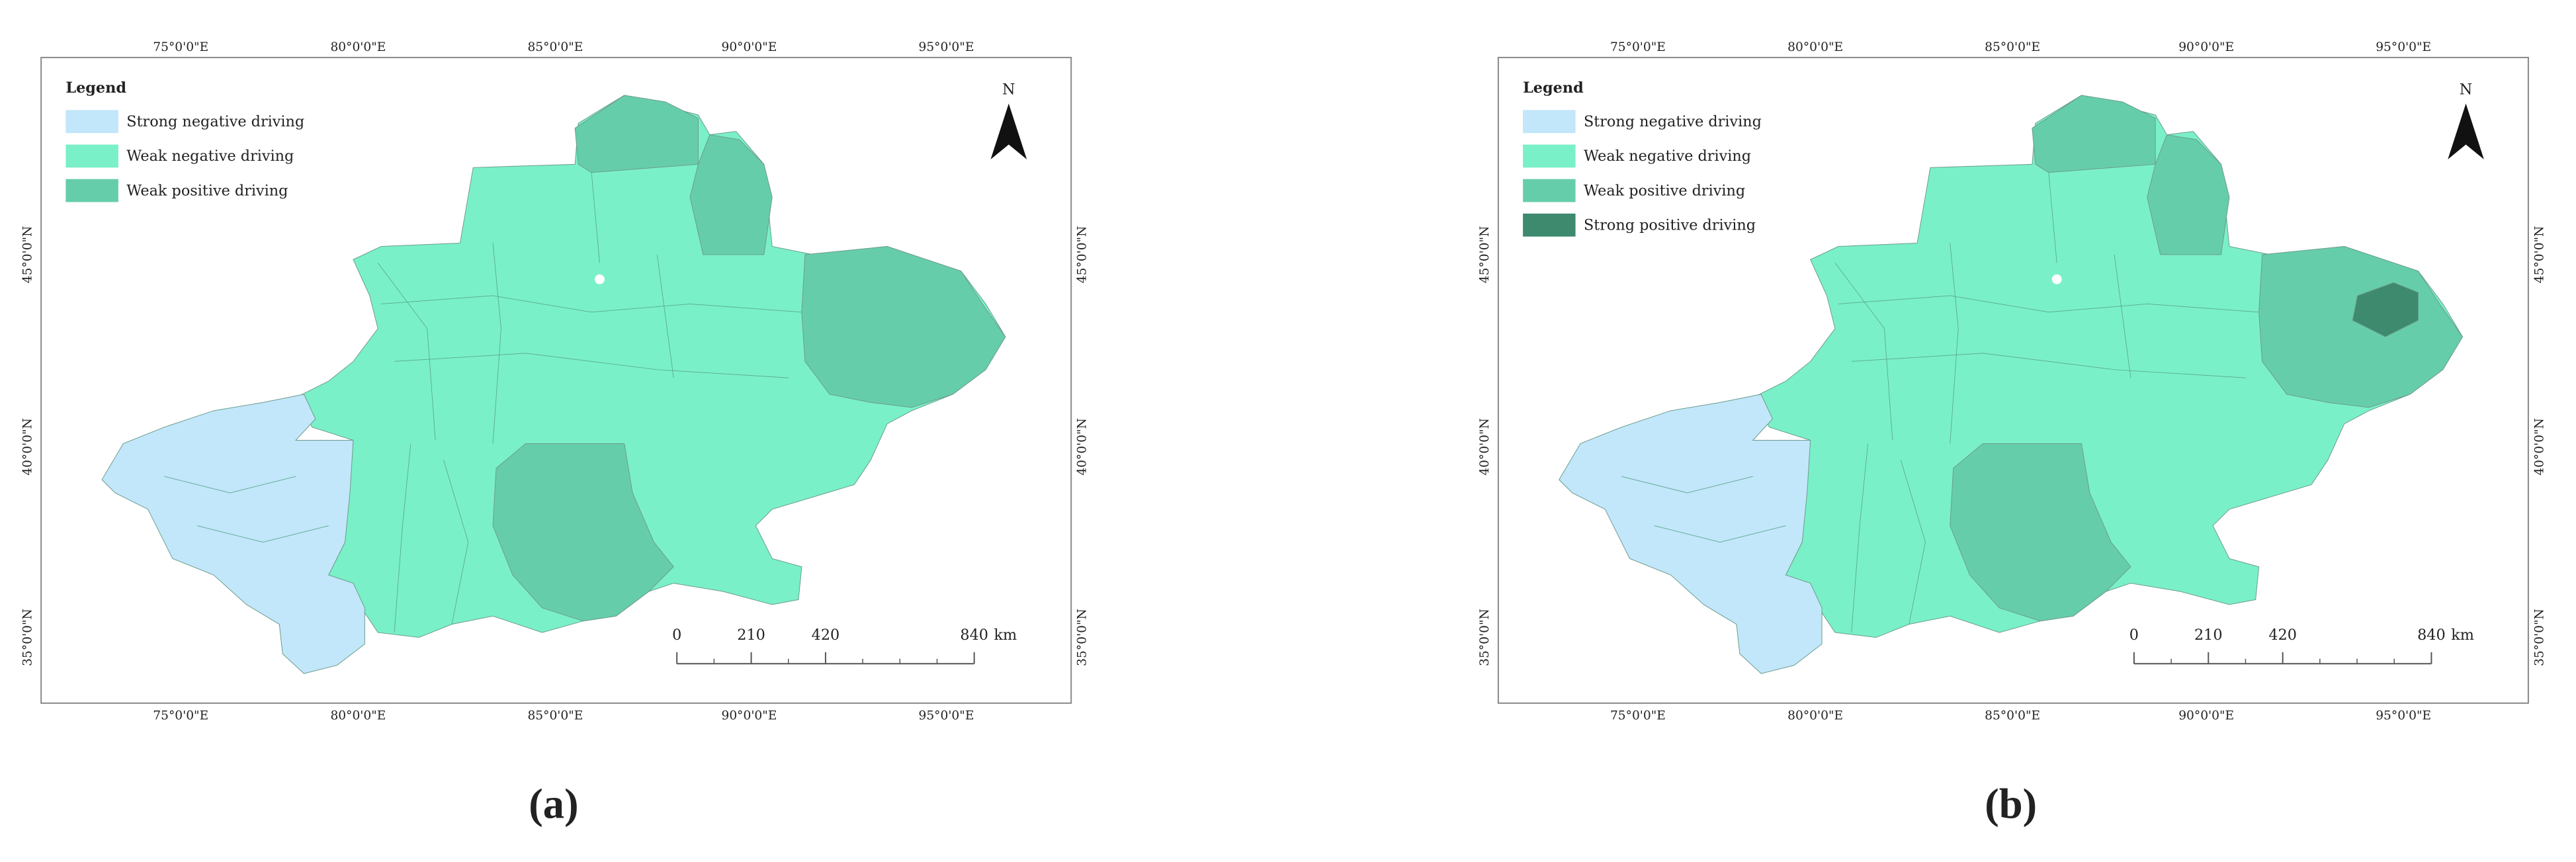 Image resolution: width=2576 pixels, height=862 pixels. I want to click on panel-label: (a), so click(553, 804).